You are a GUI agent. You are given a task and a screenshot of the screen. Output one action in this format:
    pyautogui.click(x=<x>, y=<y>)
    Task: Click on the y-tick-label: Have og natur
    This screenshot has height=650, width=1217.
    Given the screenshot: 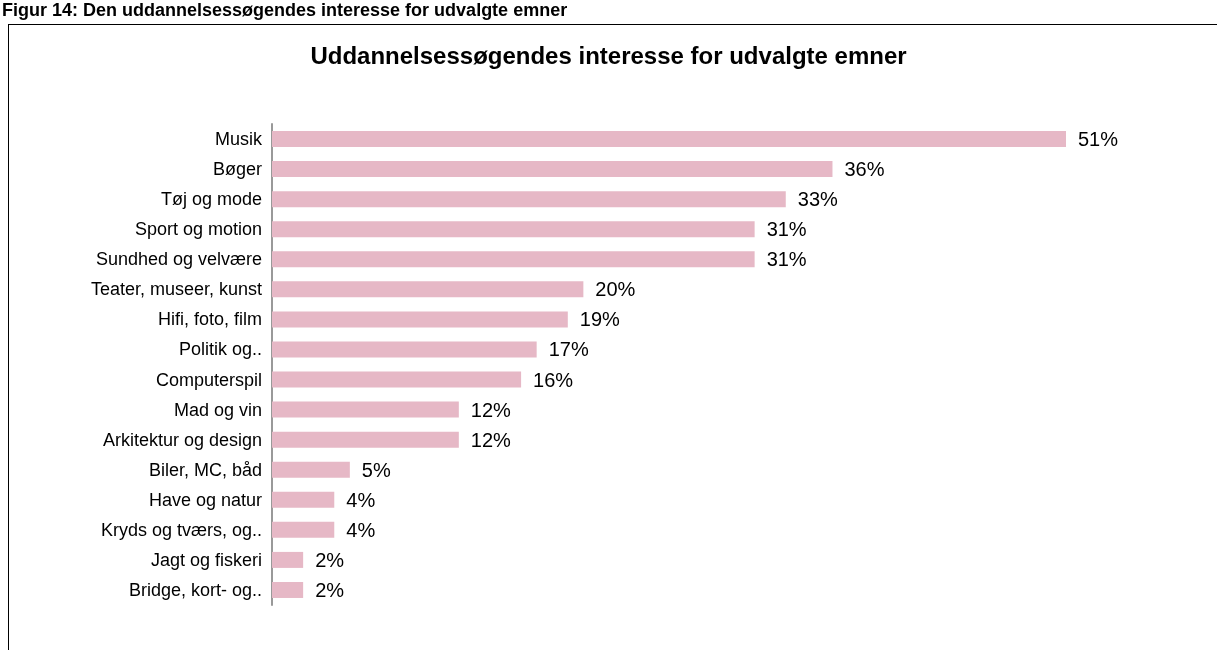 What is the action you would take?
    pyautogui.click(x=205, y=499)
    